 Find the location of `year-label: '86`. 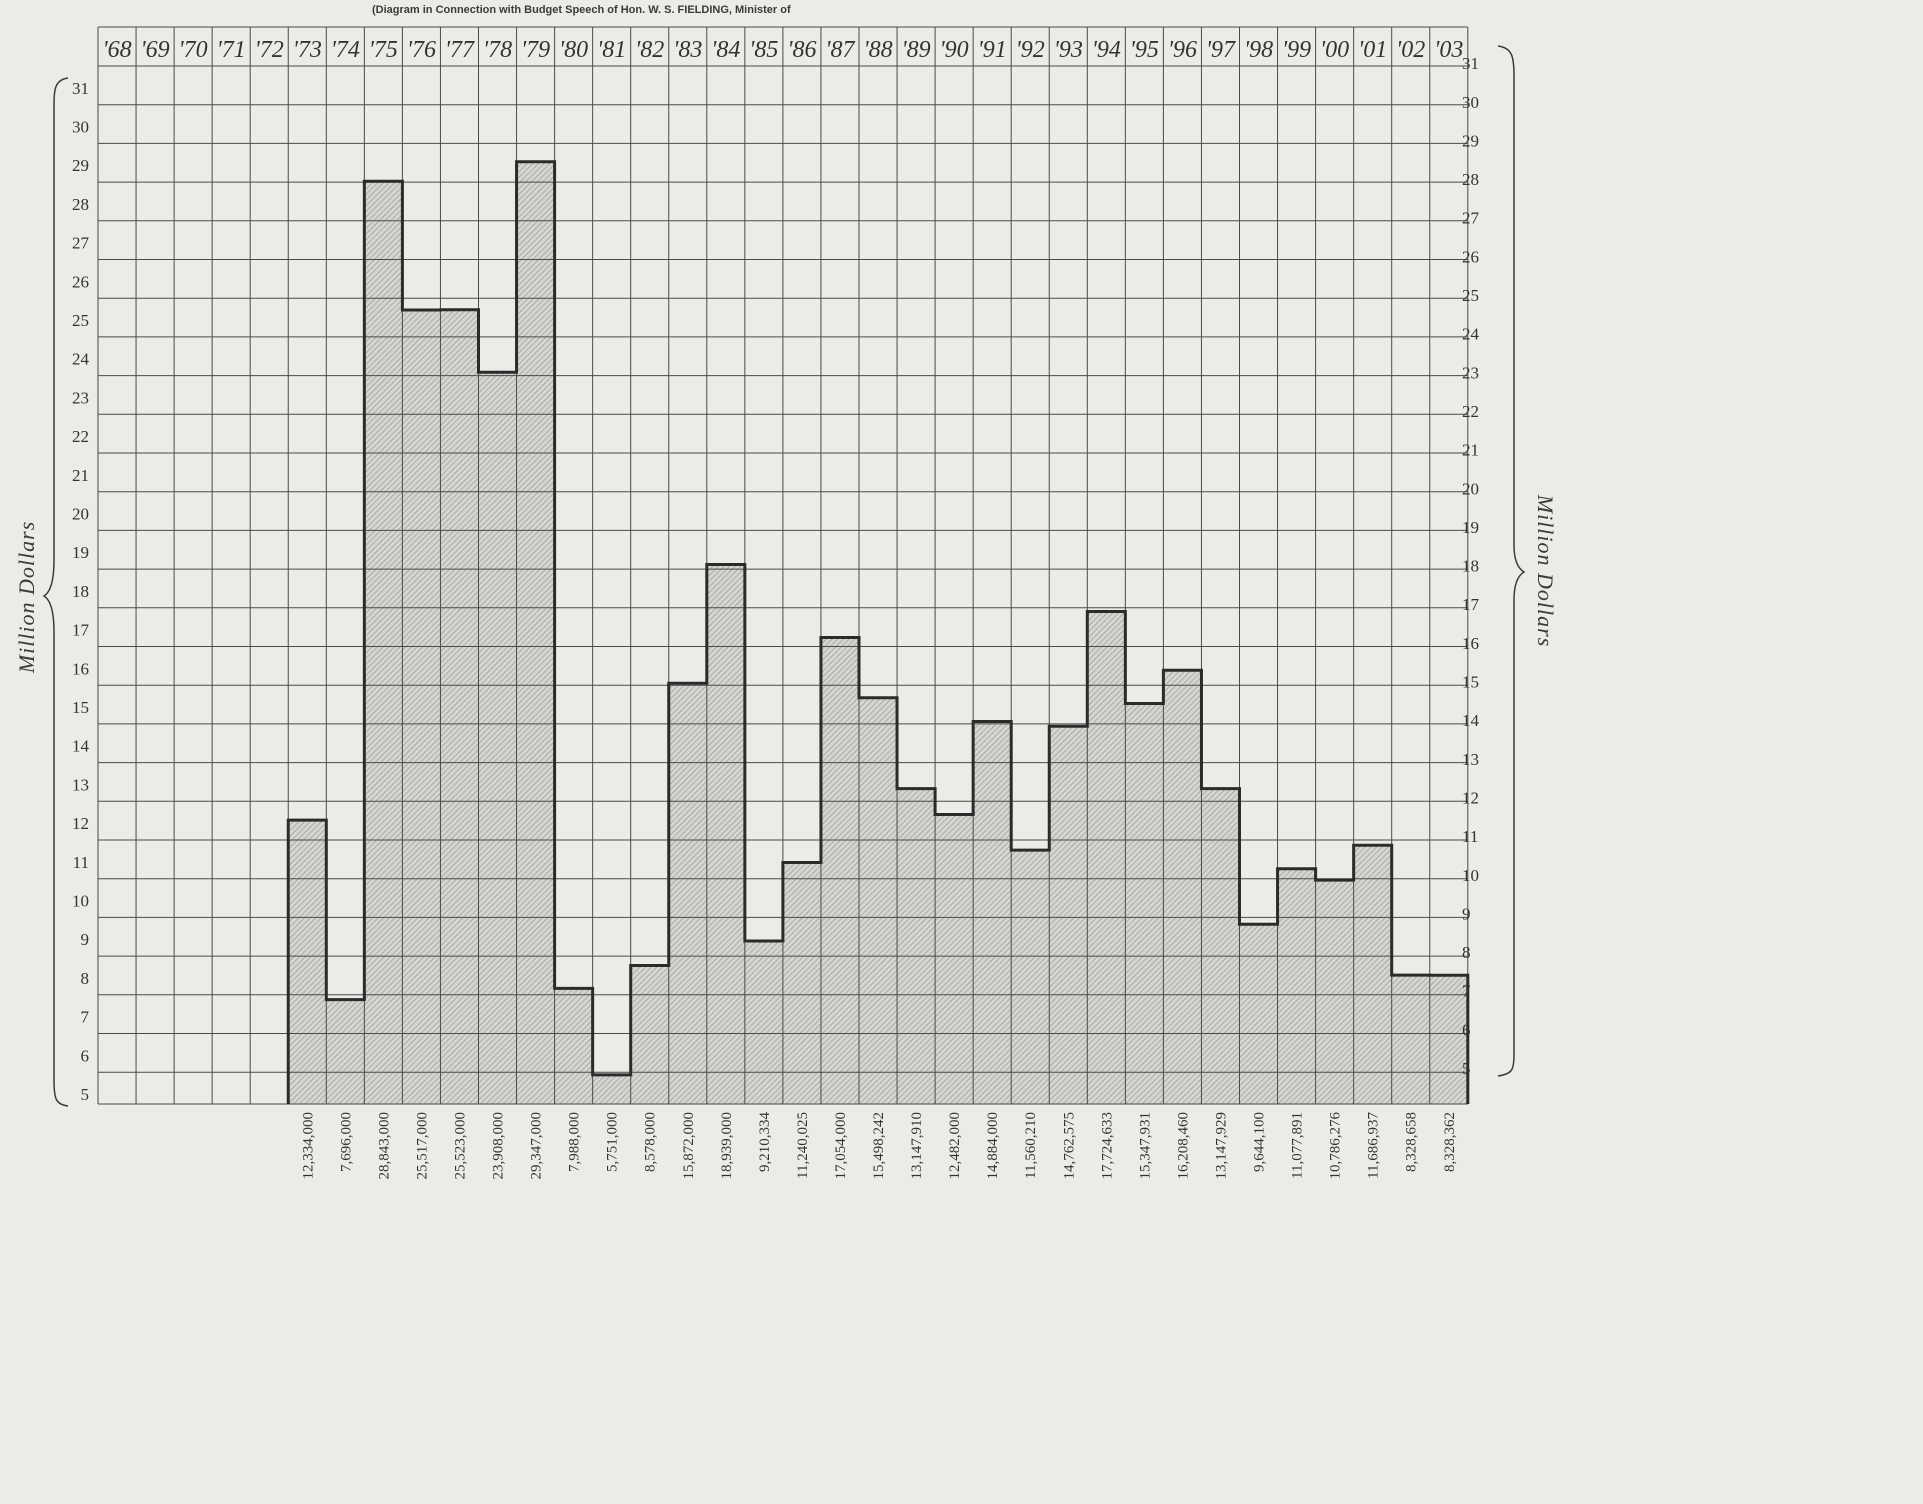

year-label: '86 is located at coordinates (801, 50).